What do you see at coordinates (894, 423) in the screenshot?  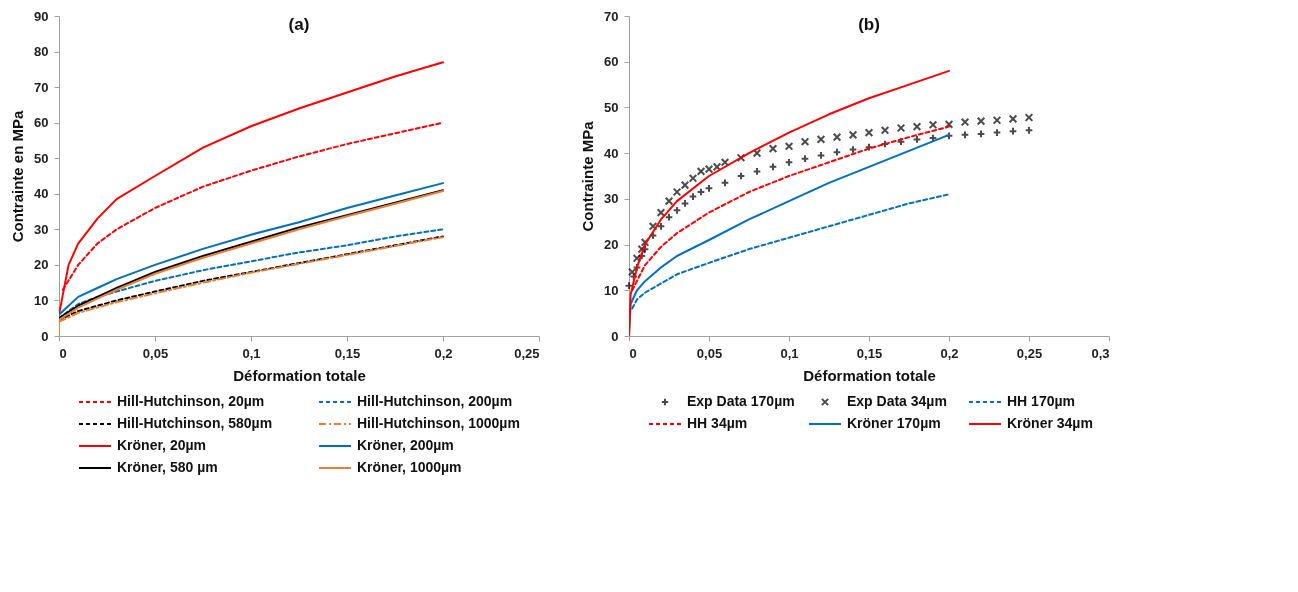 I see `legend-label: Kröner 170µm` at bounding box center [894, 423].